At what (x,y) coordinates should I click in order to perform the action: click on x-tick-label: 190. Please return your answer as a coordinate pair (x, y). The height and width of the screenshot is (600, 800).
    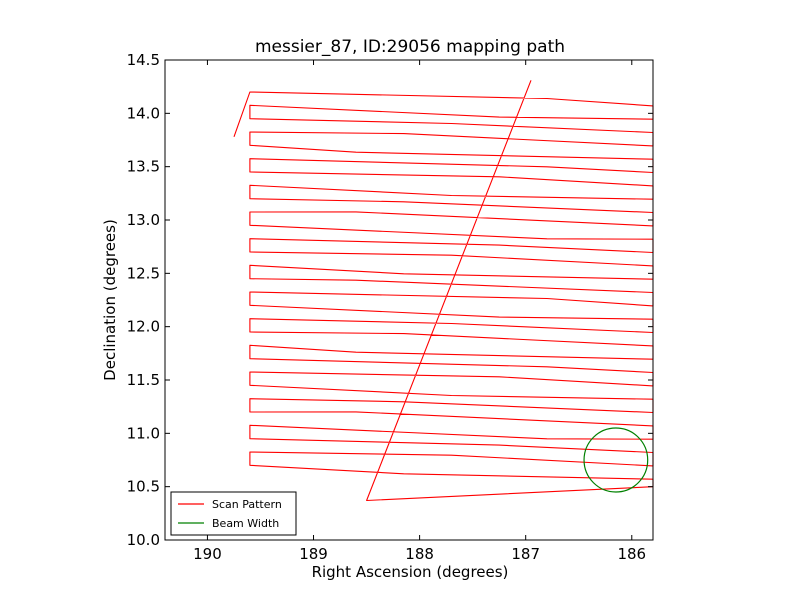
    Looking at the image, I should click on (207, 554).